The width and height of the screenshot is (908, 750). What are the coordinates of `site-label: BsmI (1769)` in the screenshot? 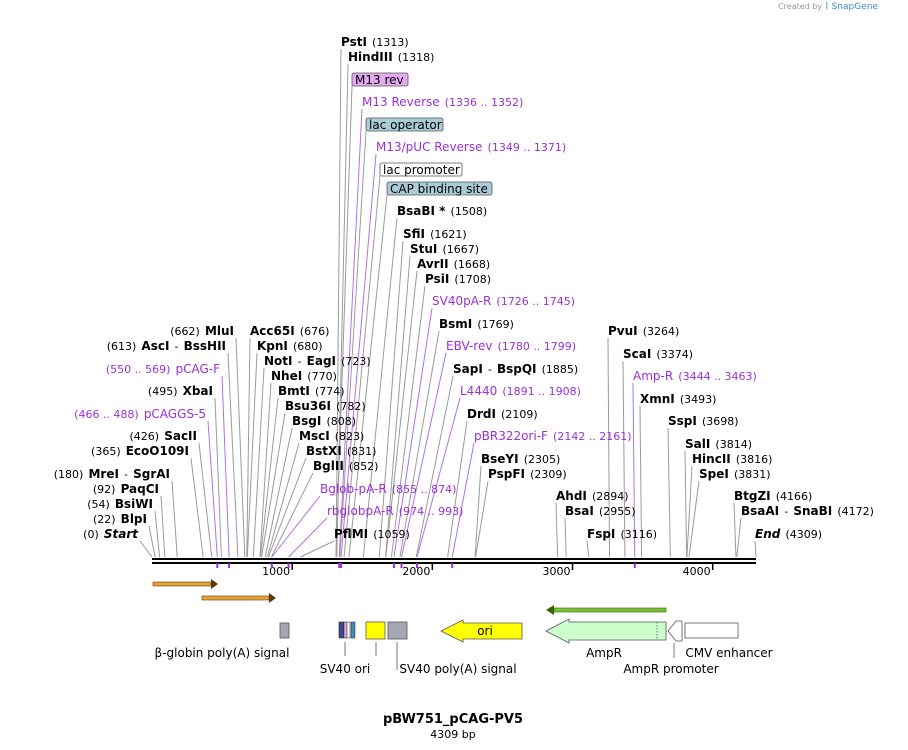 It's located at (476, 322).